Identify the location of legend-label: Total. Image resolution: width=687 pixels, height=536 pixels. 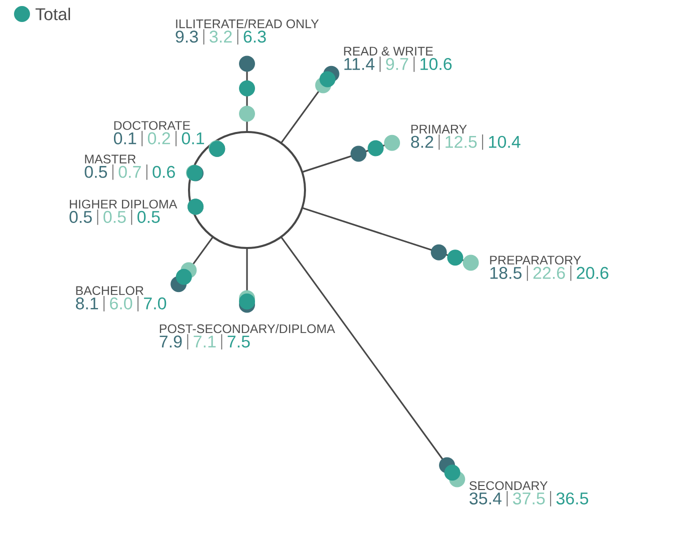
(53, 14).